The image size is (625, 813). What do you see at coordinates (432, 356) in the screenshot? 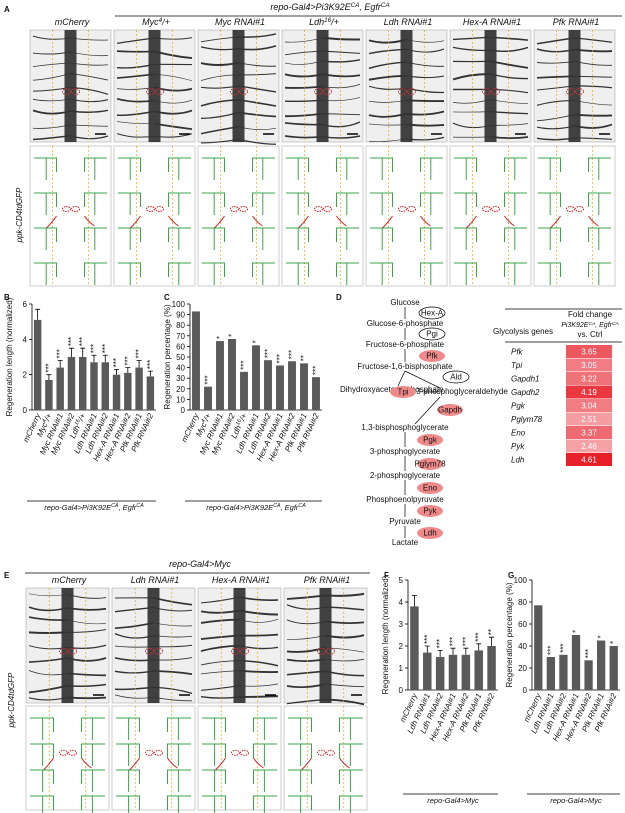
I see `enzyme-label: Pfk` at bounding box center [432, 356].